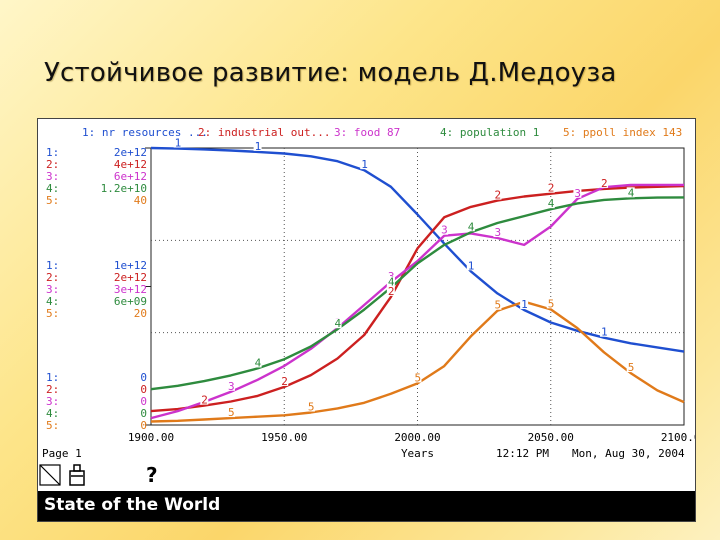 Image resolution: width=720 pixels, height=540 pixels. I want to click on x-tick-label: 1950.00, so click(284, 437).